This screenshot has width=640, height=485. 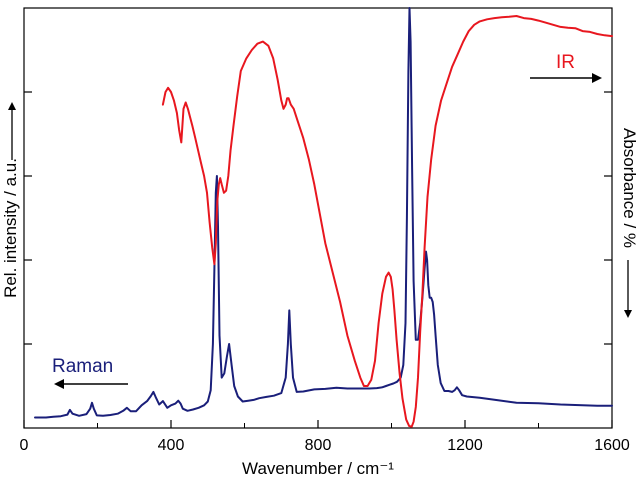 I want to click on raman-annotation: Raman, so click(x=90, y=372).